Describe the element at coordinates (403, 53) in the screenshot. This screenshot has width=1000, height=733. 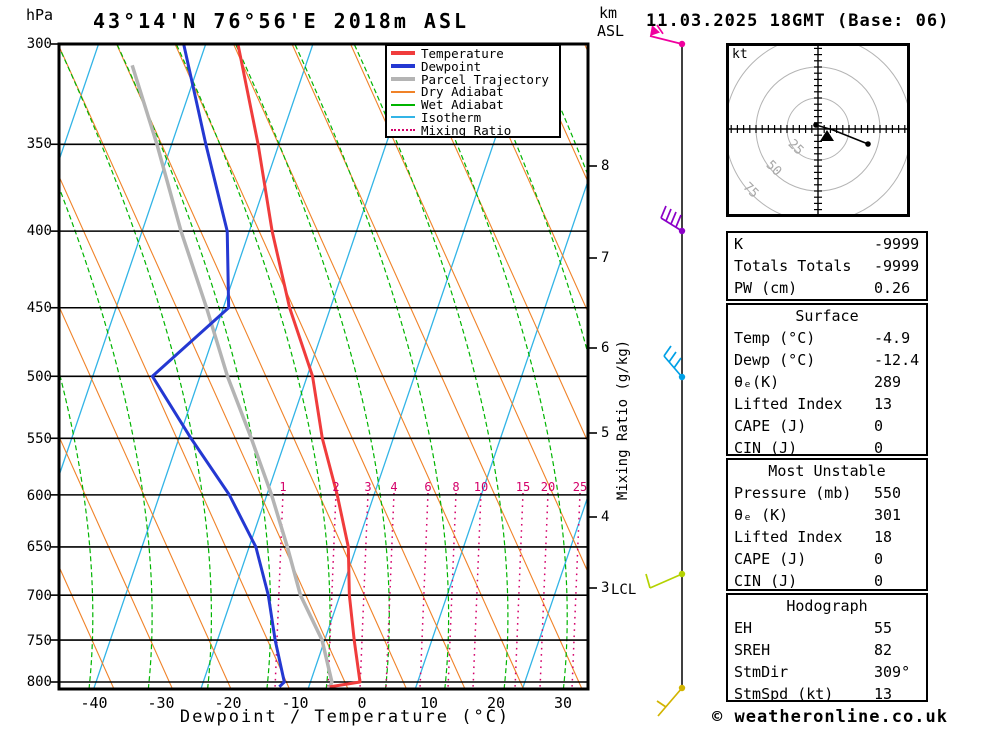
I see `temperature-swatch` at that location.